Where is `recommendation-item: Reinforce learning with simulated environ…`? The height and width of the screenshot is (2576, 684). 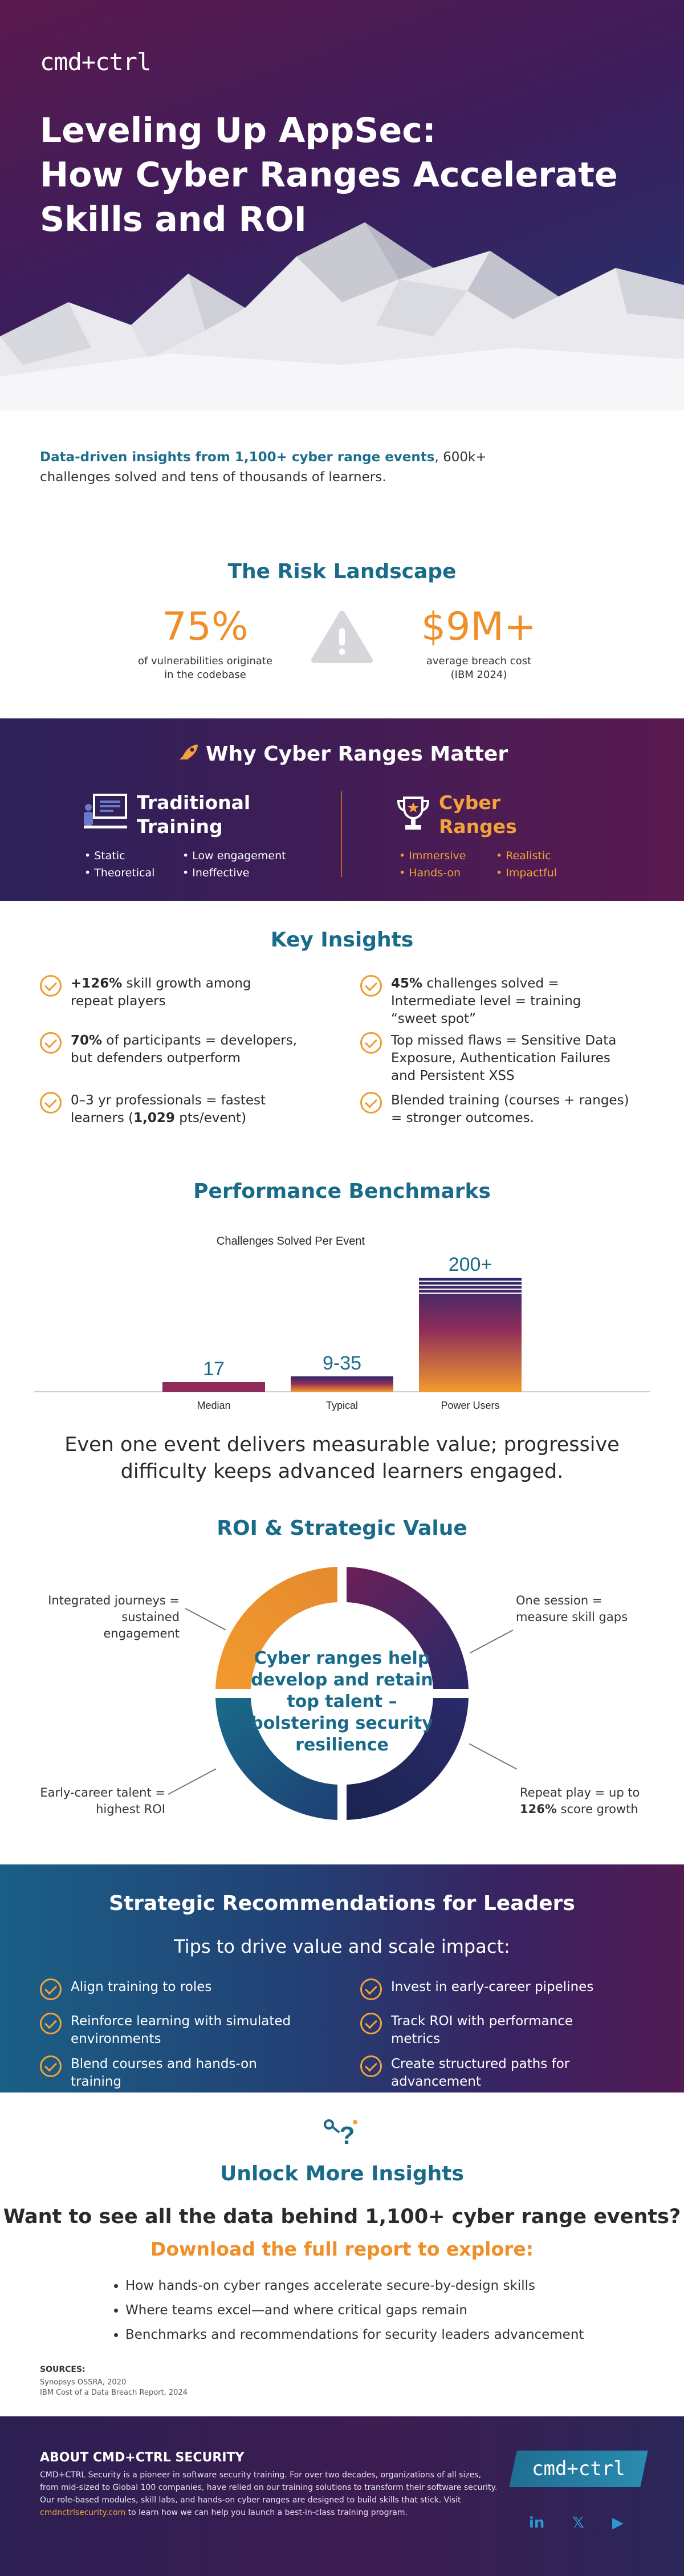 recommendation-item: Reinforce learning with simulated environ… is located at coordinates (165, 2030).